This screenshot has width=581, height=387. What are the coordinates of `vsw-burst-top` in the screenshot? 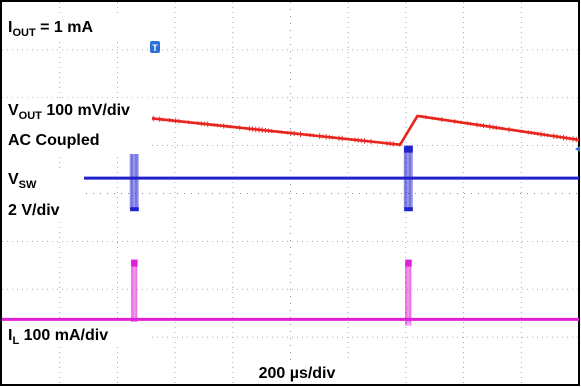 It's located at (408, 149).